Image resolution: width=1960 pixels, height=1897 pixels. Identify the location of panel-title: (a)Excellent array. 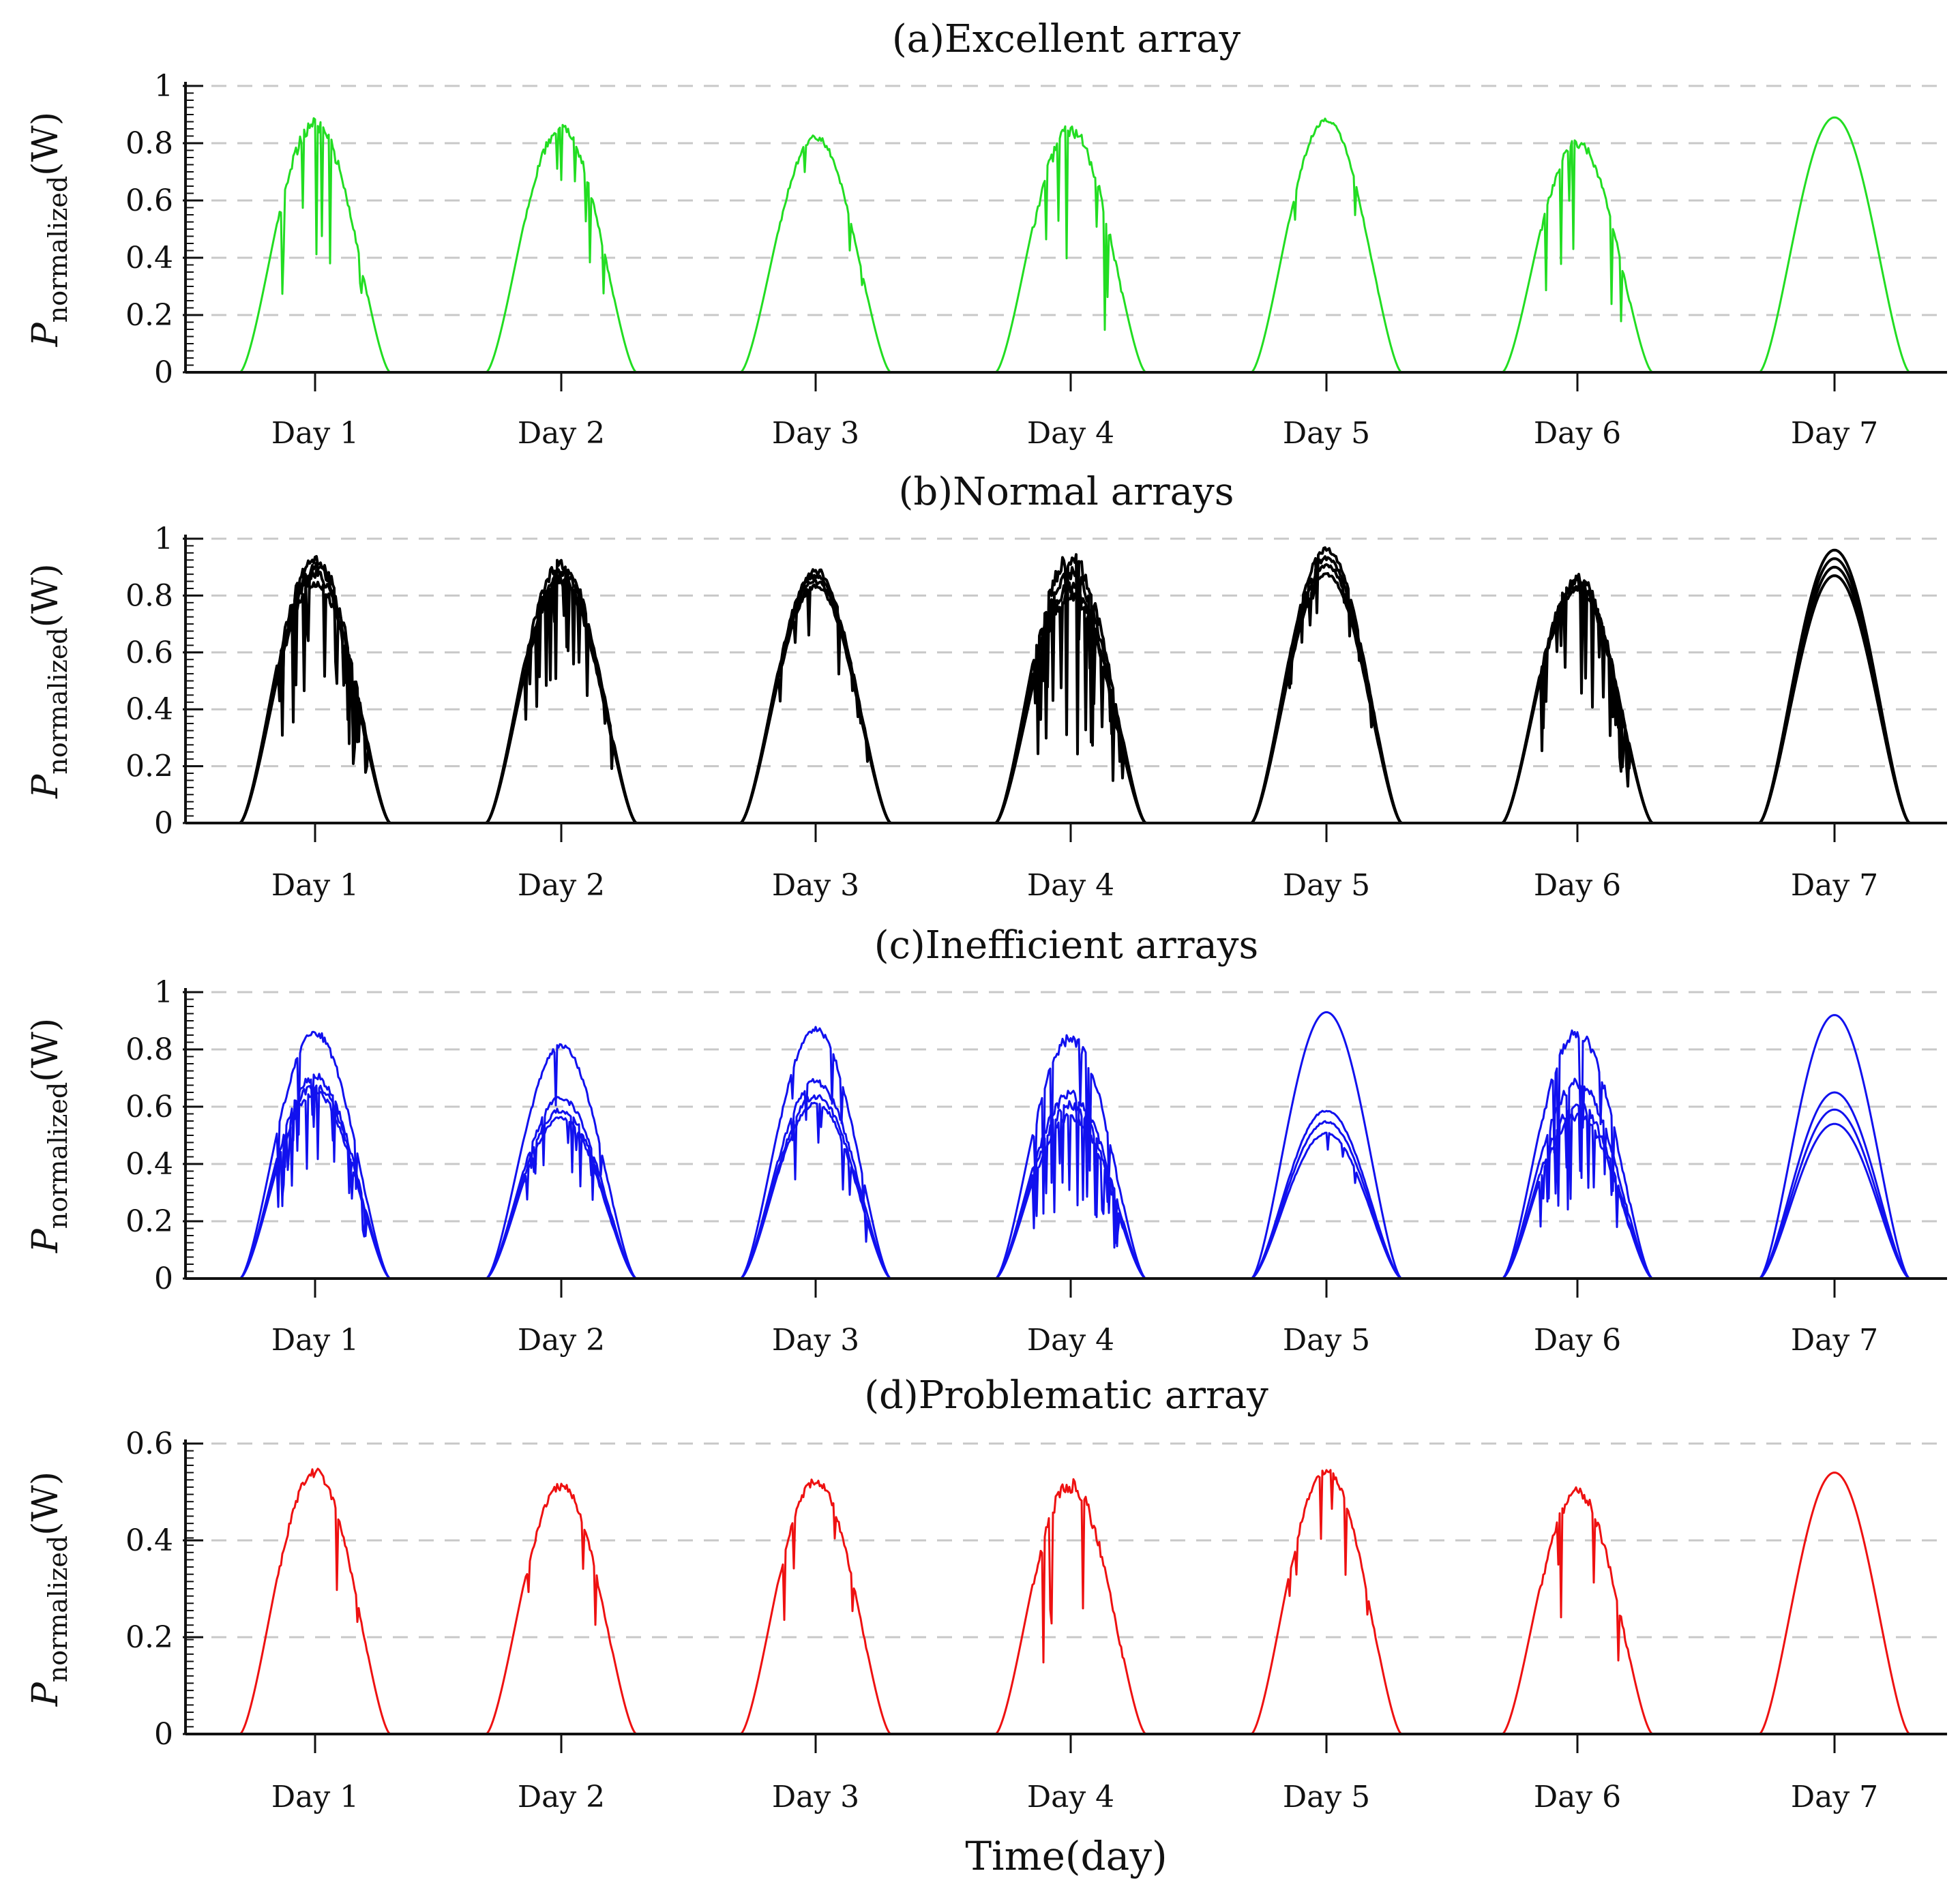
(1066, 39).